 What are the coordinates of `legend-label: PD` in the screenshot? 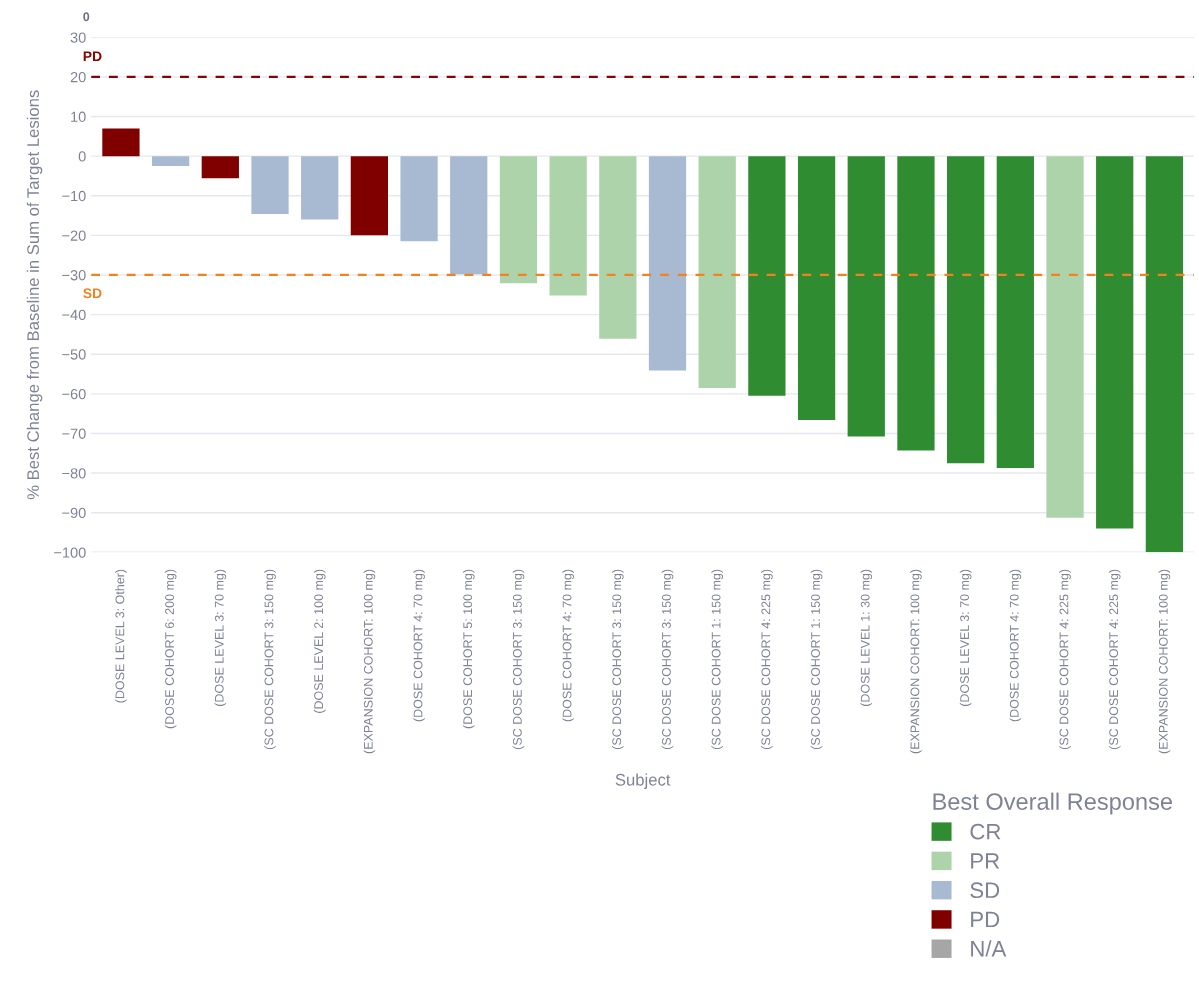 It's located at (985, 919).